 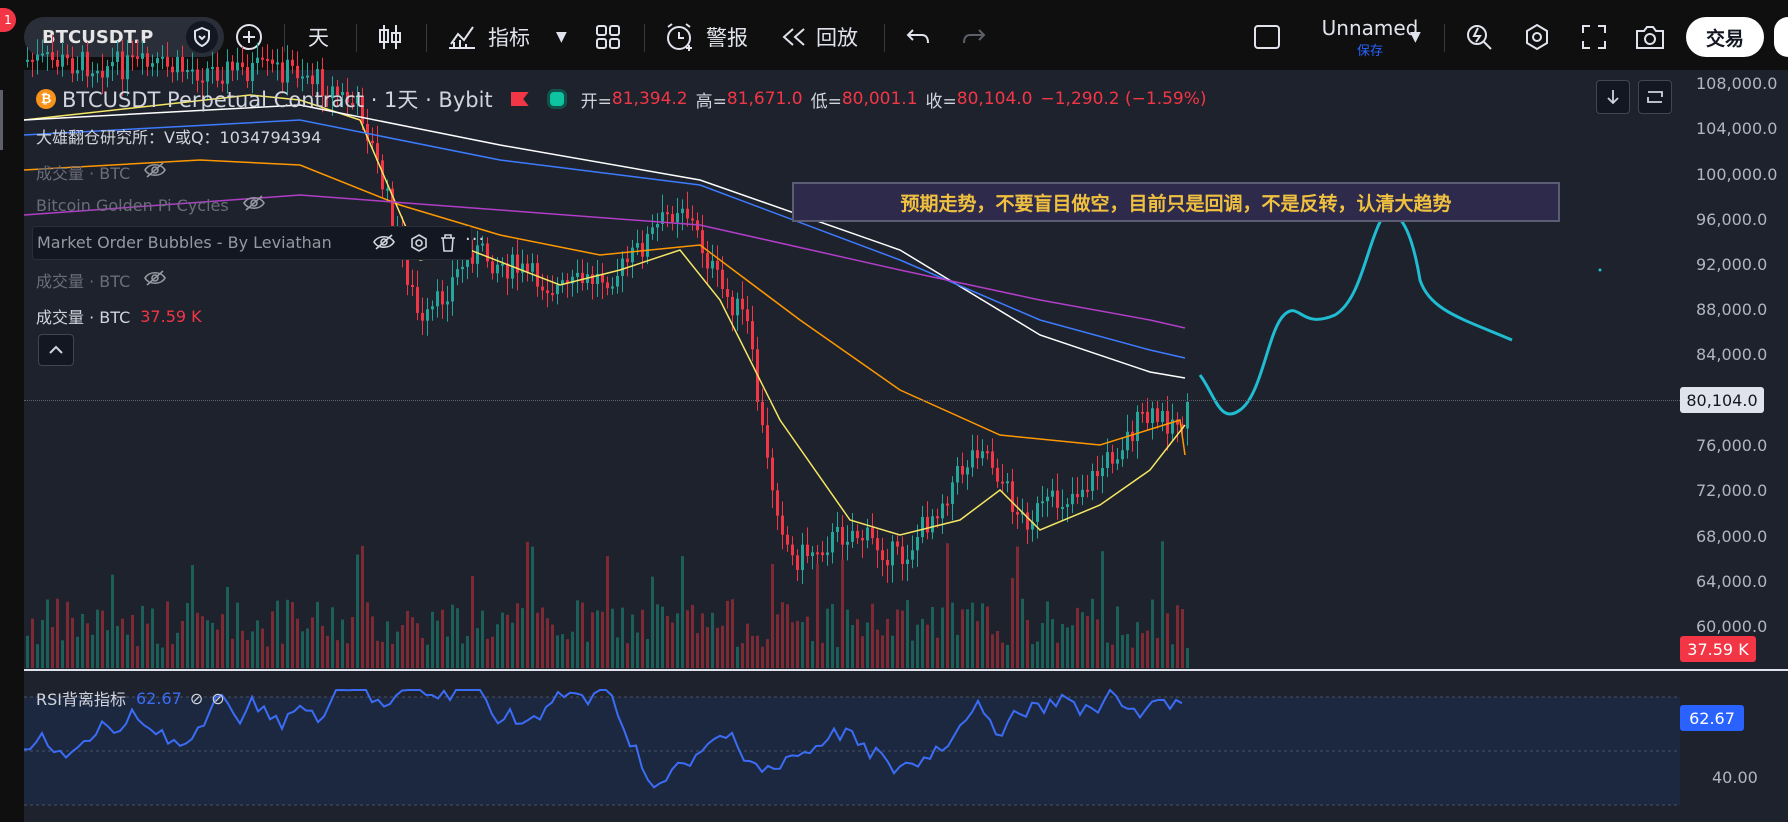 What do you see at coordinates (1781, 37) in the screenshot?
I see `avatar` at bounding box center [1781, 37].